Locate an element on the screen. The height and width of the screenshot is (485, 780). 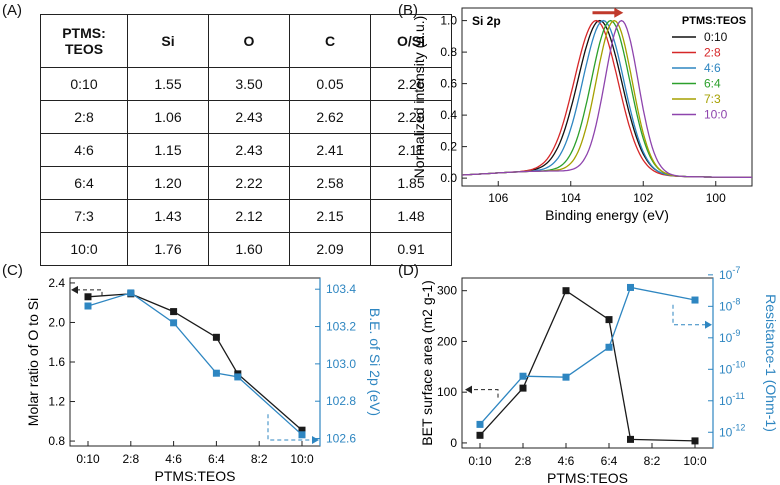
legend-label: 0:10 is located at coordinates (716, 37).